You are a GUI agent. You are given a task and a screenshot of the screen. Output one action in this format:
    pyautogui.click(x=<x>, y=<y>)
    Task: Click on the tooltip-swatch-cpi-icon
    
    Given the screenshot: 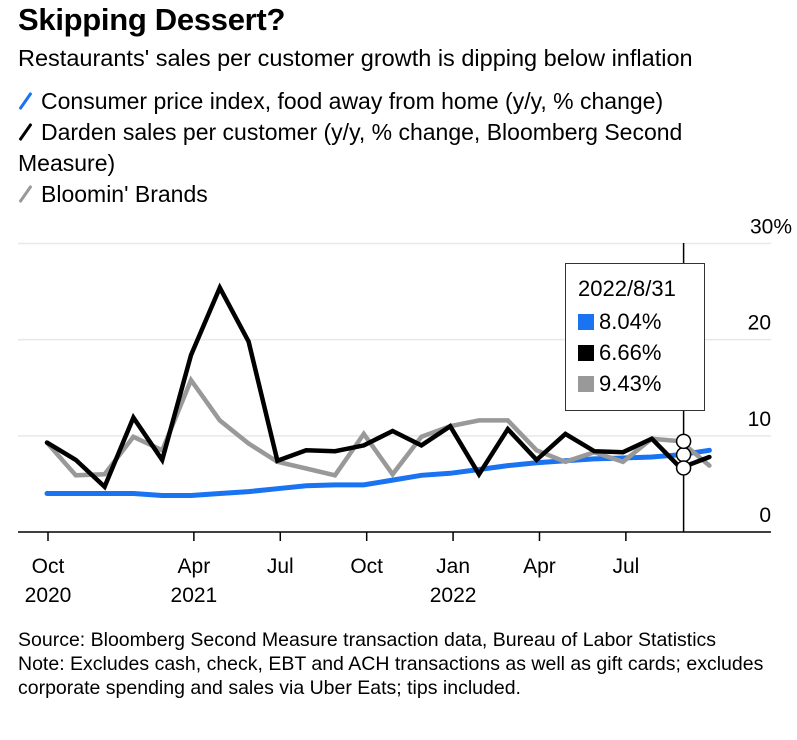 What is the action you would take?
    pyautogui.click(x=586, y=322)
    